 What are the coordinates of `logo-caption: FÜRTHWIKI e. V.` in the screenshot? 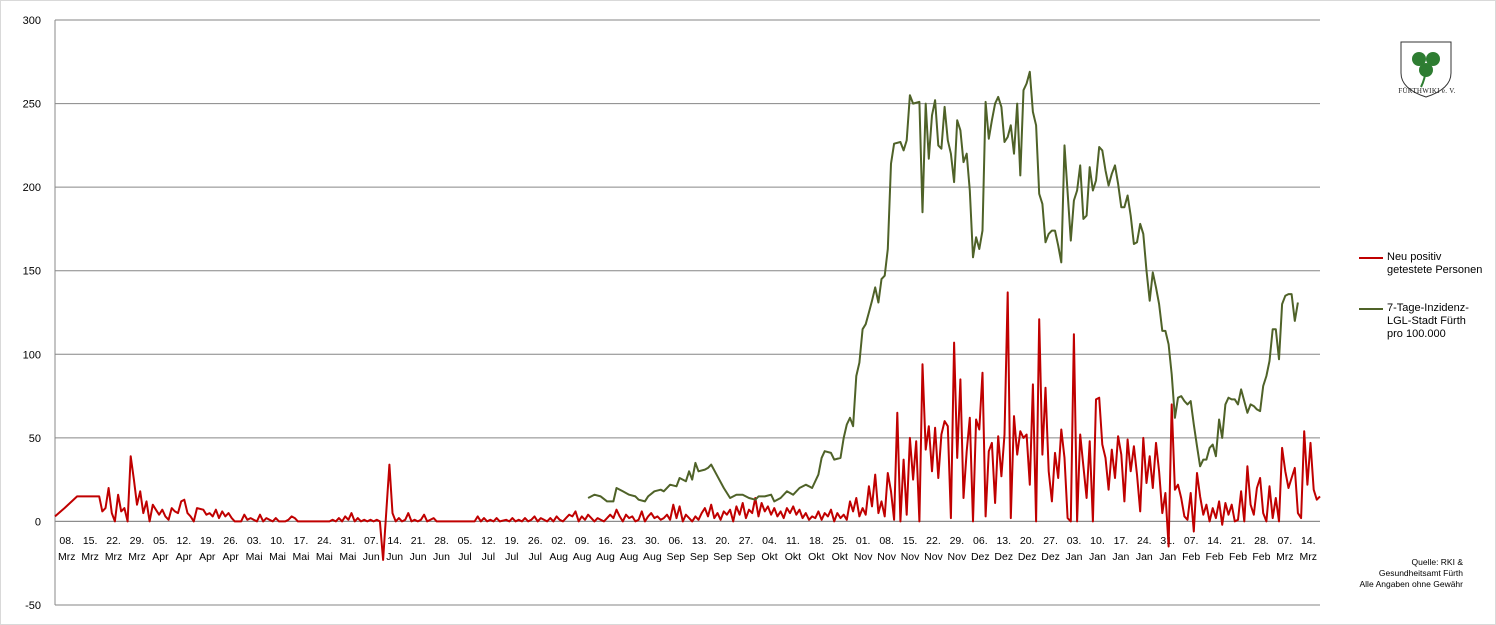 It's located at (1427, 91).